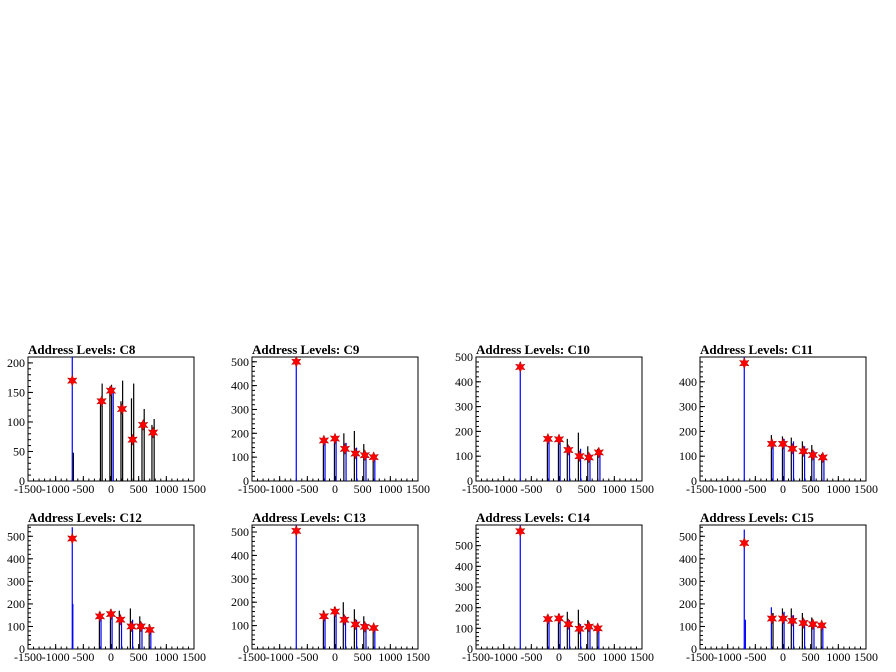 The image size is (896, 672). I want to click on chart-title: Address Levels: C10, so click(533, 349).